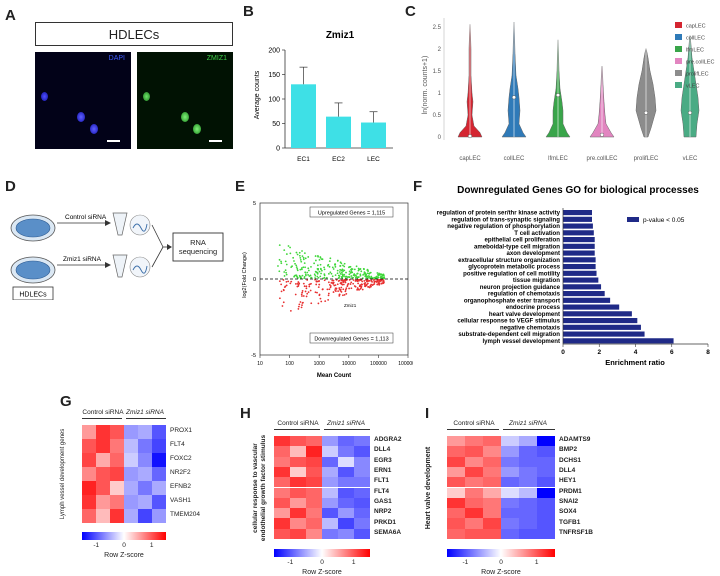  What do you see at coordinates (198, 247) in the screenshot?
I see `rna-sequencing-text: RNA sequencing` at bounding box center [198, 247].